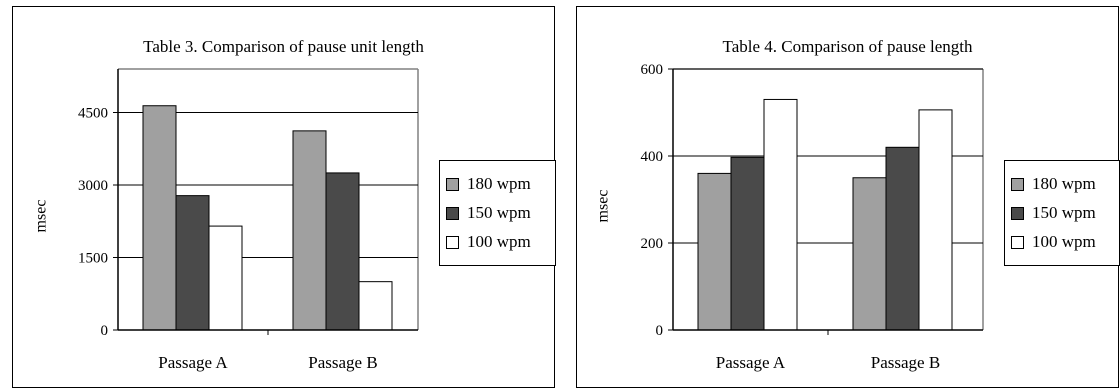  I want to click on y-tick-label: 4500, so click(93, 114).